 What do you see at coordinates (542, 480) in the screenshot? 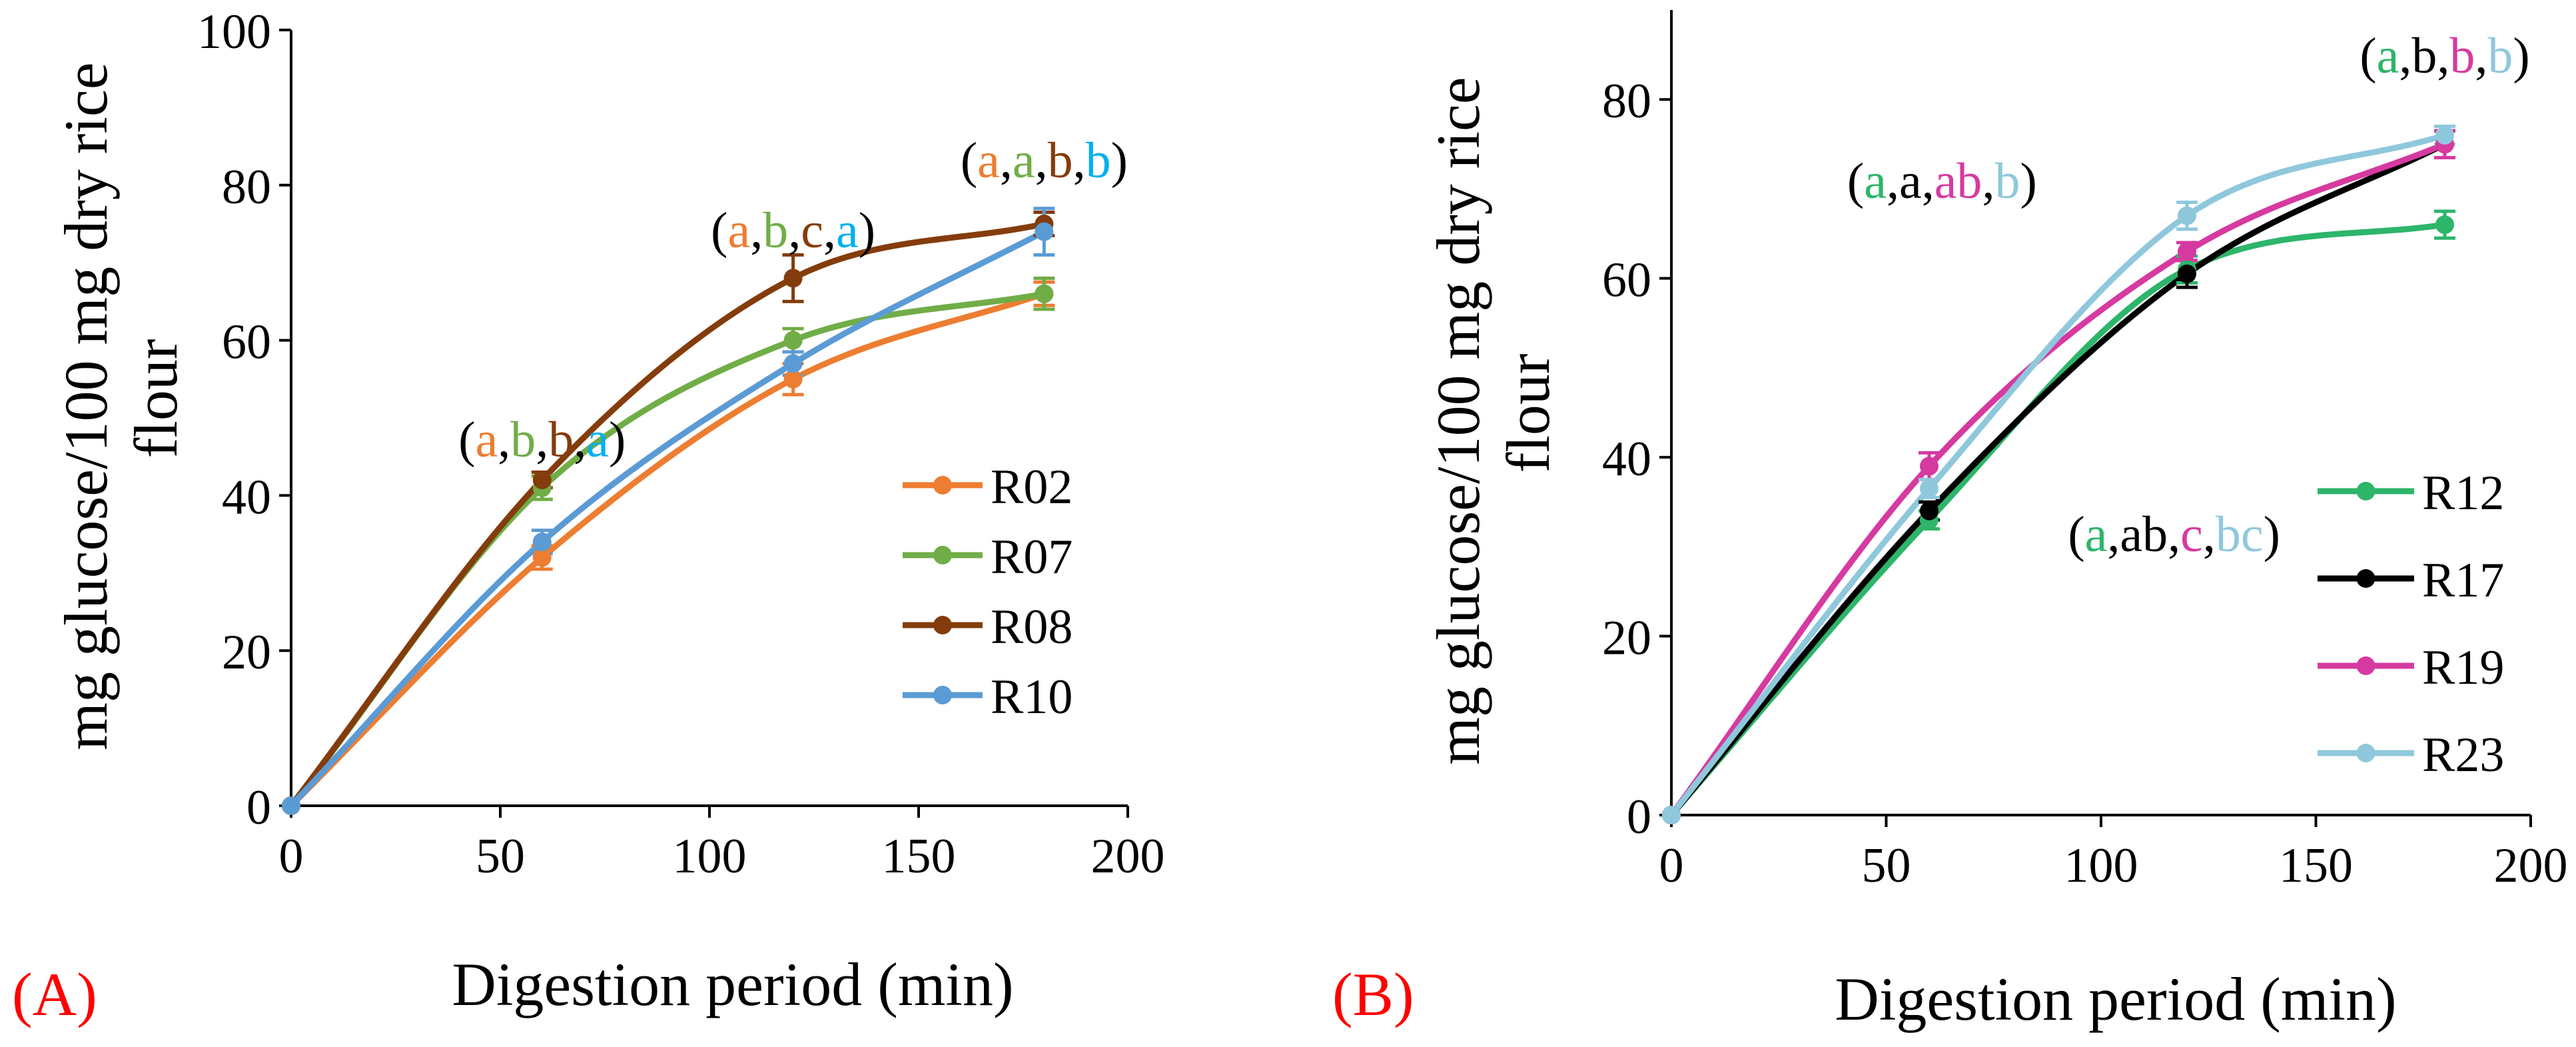
I see `panel-a-point-r08` at bounding box center [542, 480].